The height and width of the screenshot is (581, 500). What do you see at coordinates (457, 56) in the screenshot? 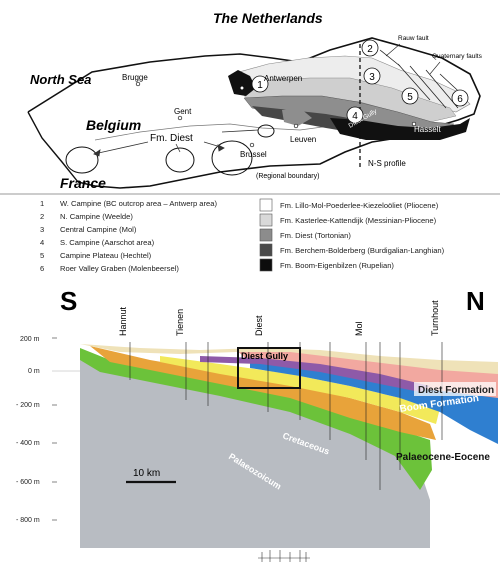
I see `quaternary-faults-label: Quaternary faults` at bounding box center [457, 56].